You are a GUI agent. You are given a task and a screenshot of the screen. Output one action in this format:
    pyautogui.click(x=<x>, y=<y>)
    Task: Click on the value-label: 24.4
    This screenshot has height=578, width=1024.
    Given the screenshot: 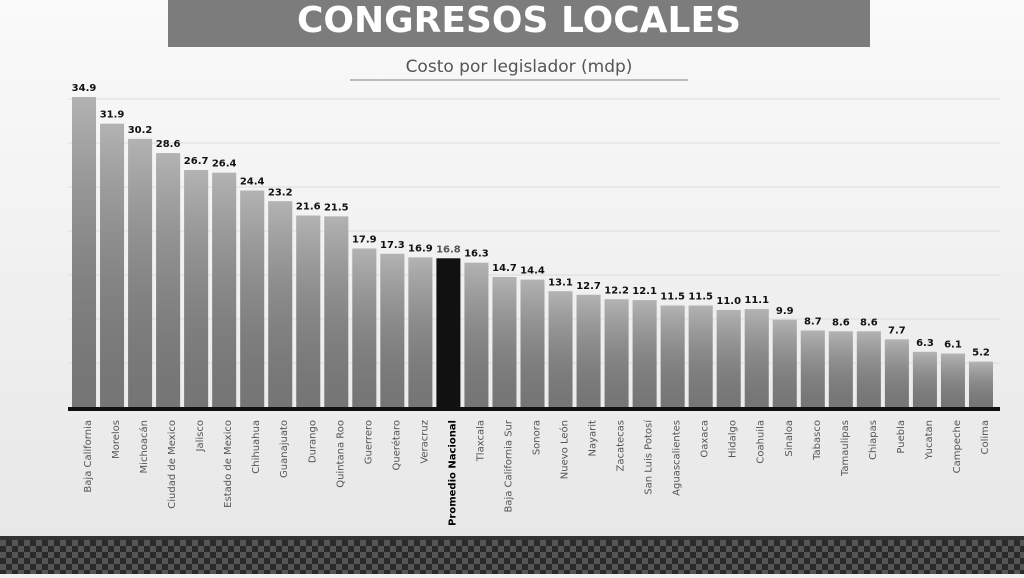 What is the action you would take?
    pyautogui.click(x=252, y=182)
    